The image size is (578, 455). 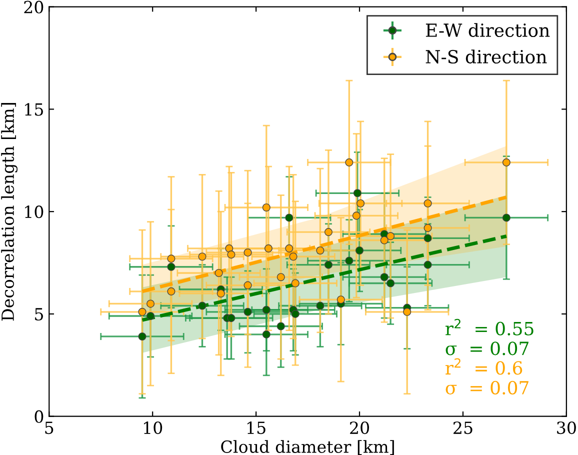 What do you see at coordinates (566, 427) in the screenshot?
I see `x-tick-label: 30` at bounding box center [566, 427].